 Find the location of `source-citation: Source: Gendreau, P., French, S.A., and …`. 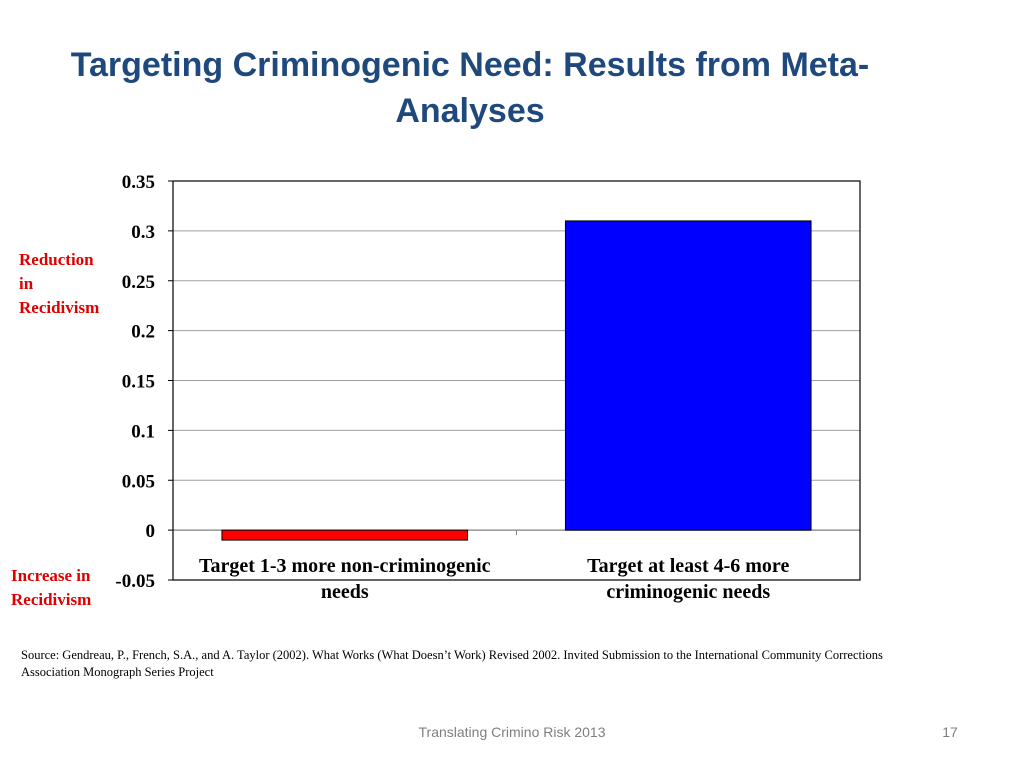

source-citation: Source: Gendreau, P., French, S.A., and … is located at coordinates (452, 663).